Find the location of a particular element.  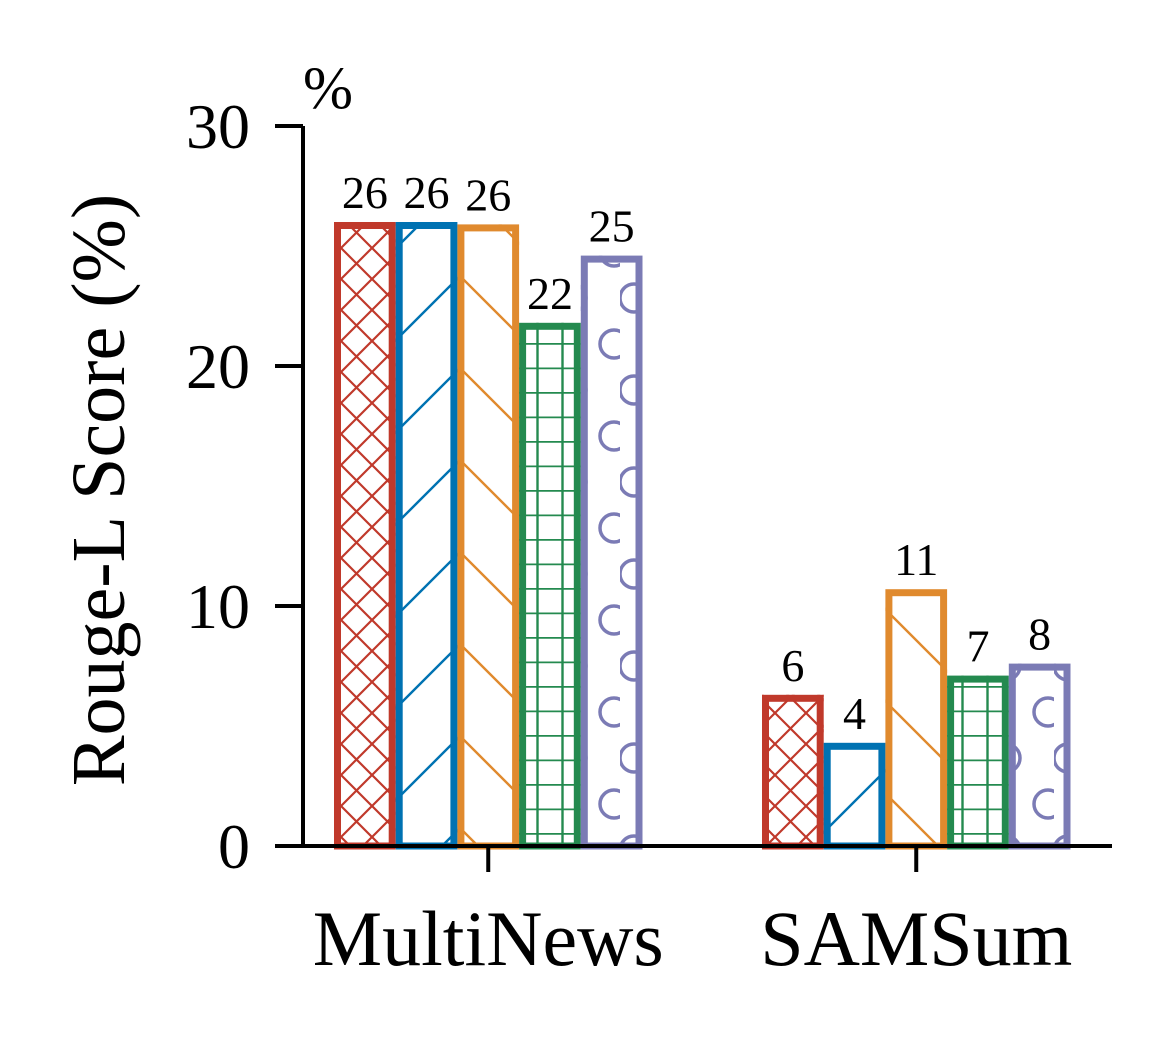

data-label-s3-c0: 22 is located at coordinates (550, 293).